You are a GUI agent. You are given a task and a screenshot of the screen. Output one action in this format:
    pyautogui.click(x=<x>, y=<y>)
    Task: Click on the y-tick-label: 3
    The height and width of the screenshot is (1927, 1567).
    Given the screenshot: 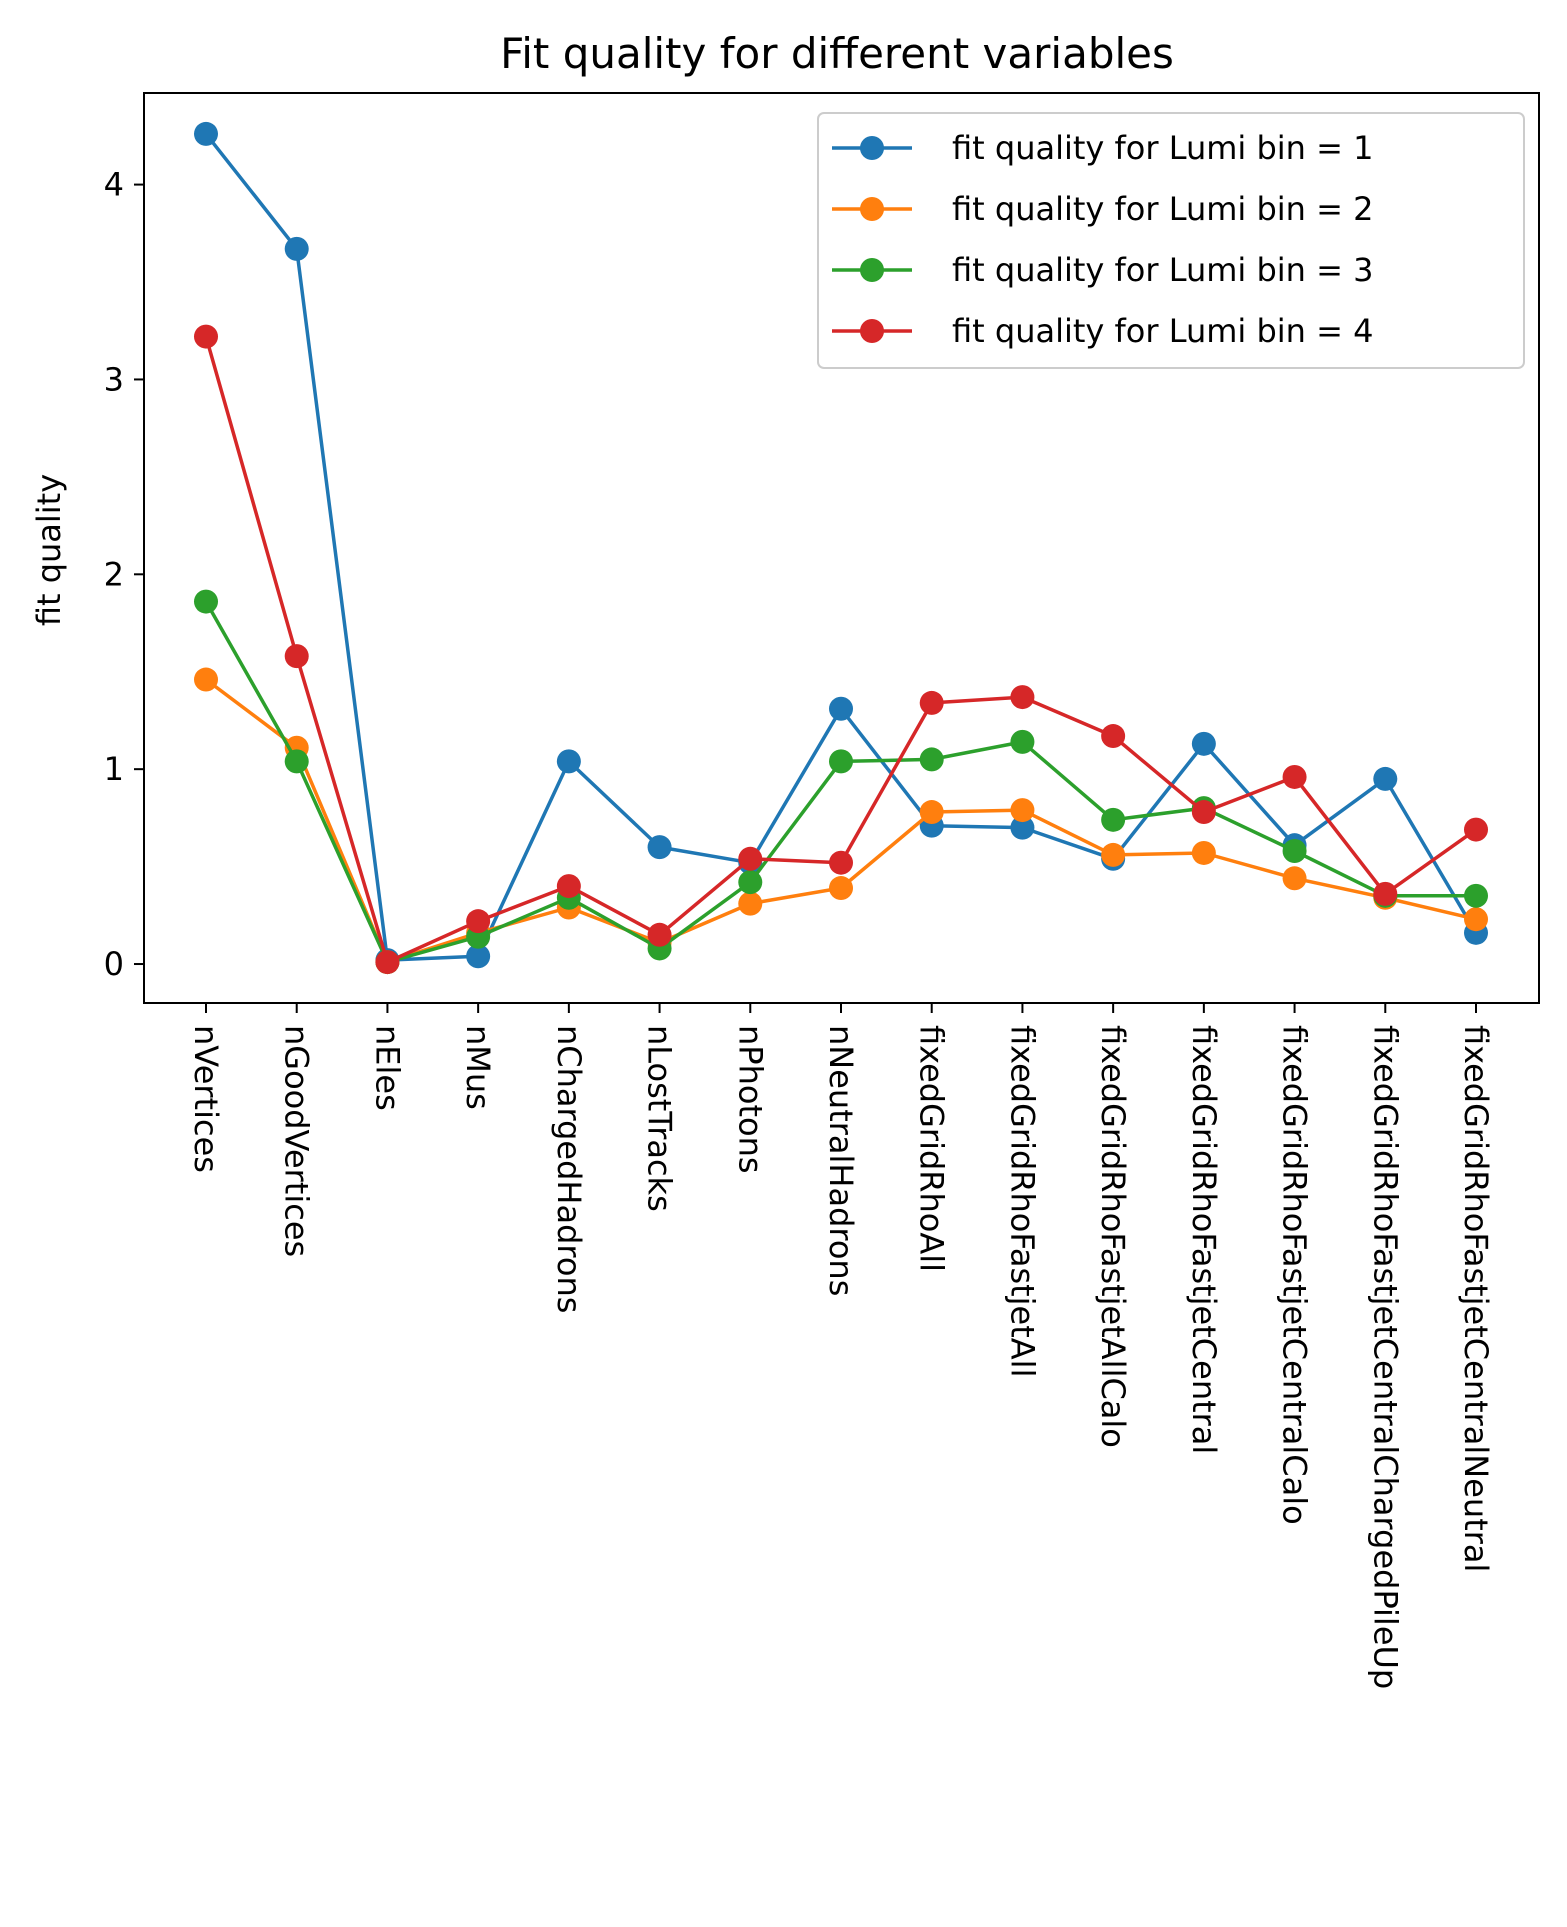 What is the action you would take?
    pyautogui.click(x=114, y=379)
    